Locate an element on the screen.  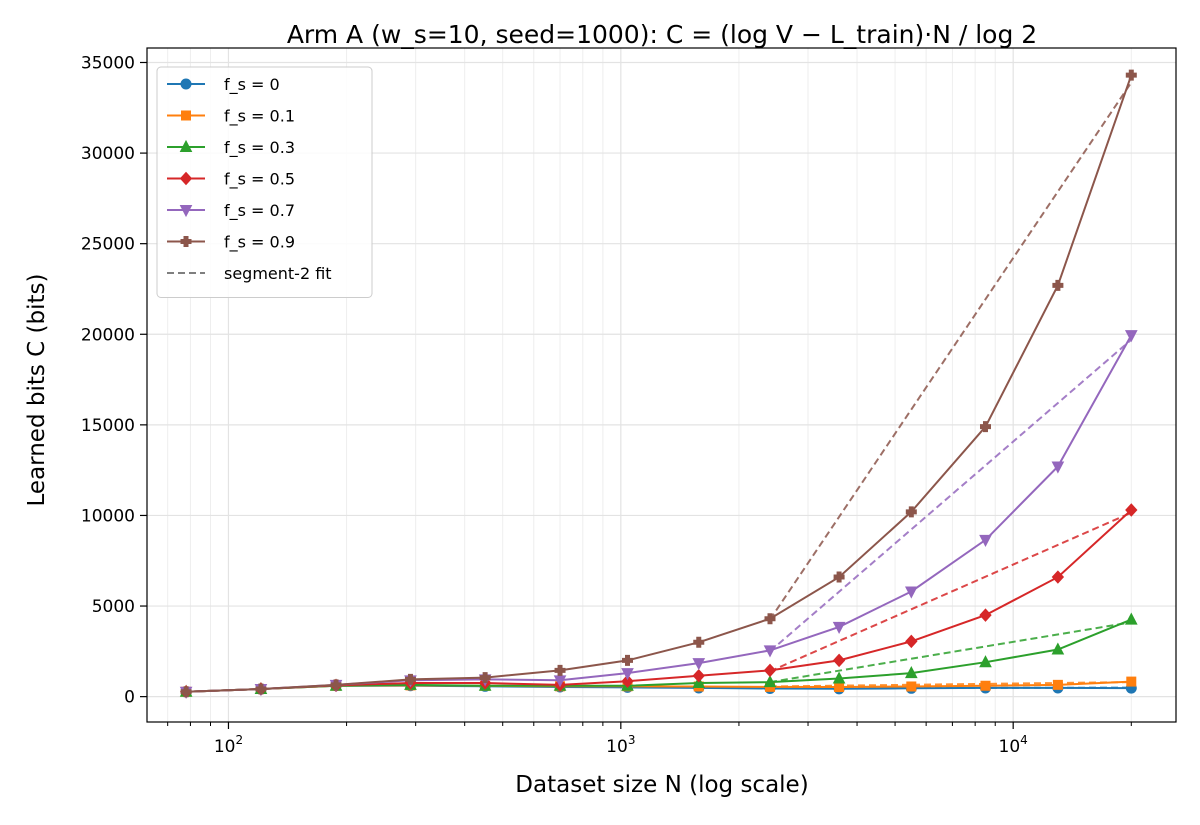
legend-label: segment-2 fit is located at coordinates (278, 273).